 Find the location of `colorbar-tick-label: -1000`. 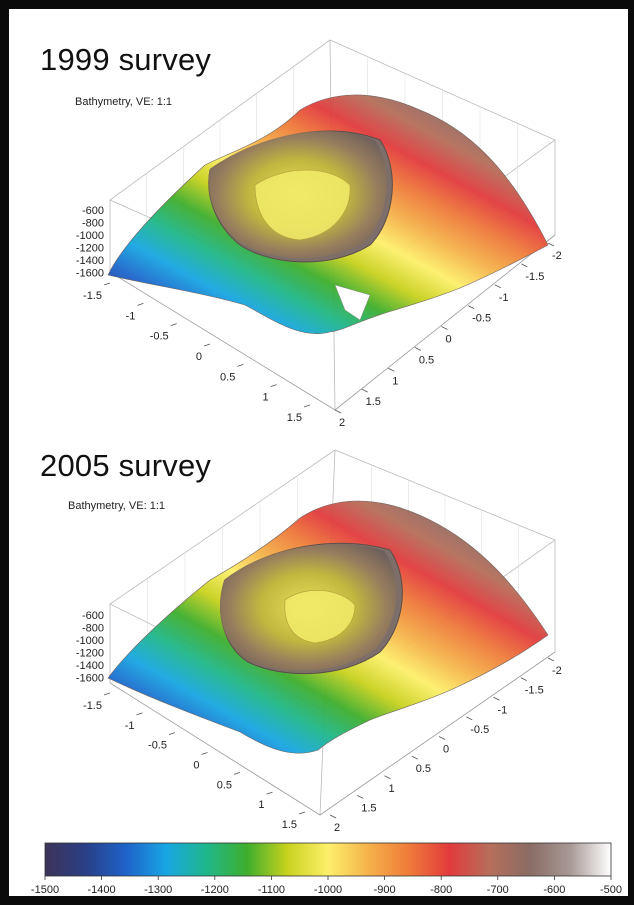

colorbar-tick-label: -1000 is located at coordinates (328, 890).